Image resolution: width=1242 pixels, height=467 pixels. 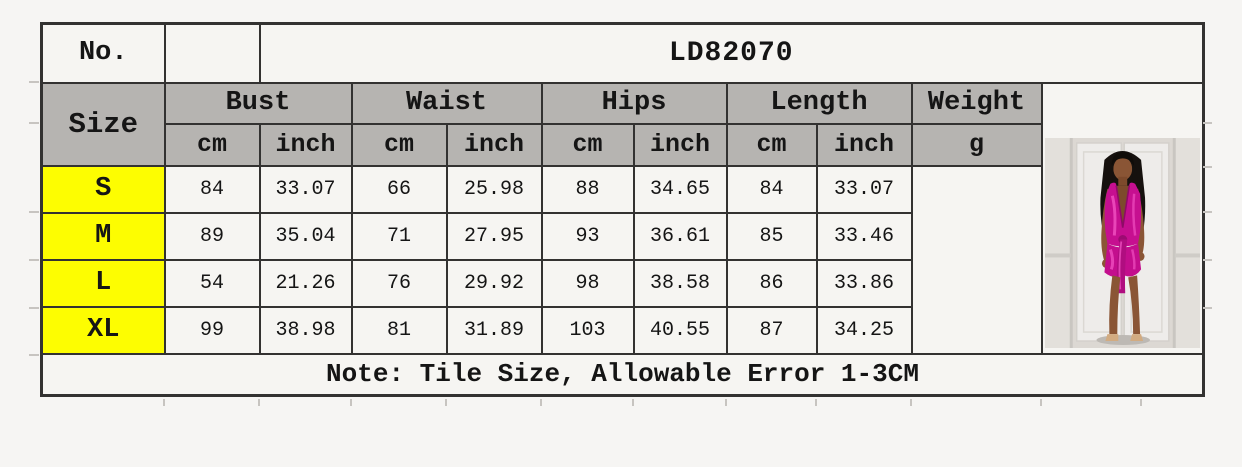 I want to click on bust-inch-header: inch, so click(x=305, y=144).